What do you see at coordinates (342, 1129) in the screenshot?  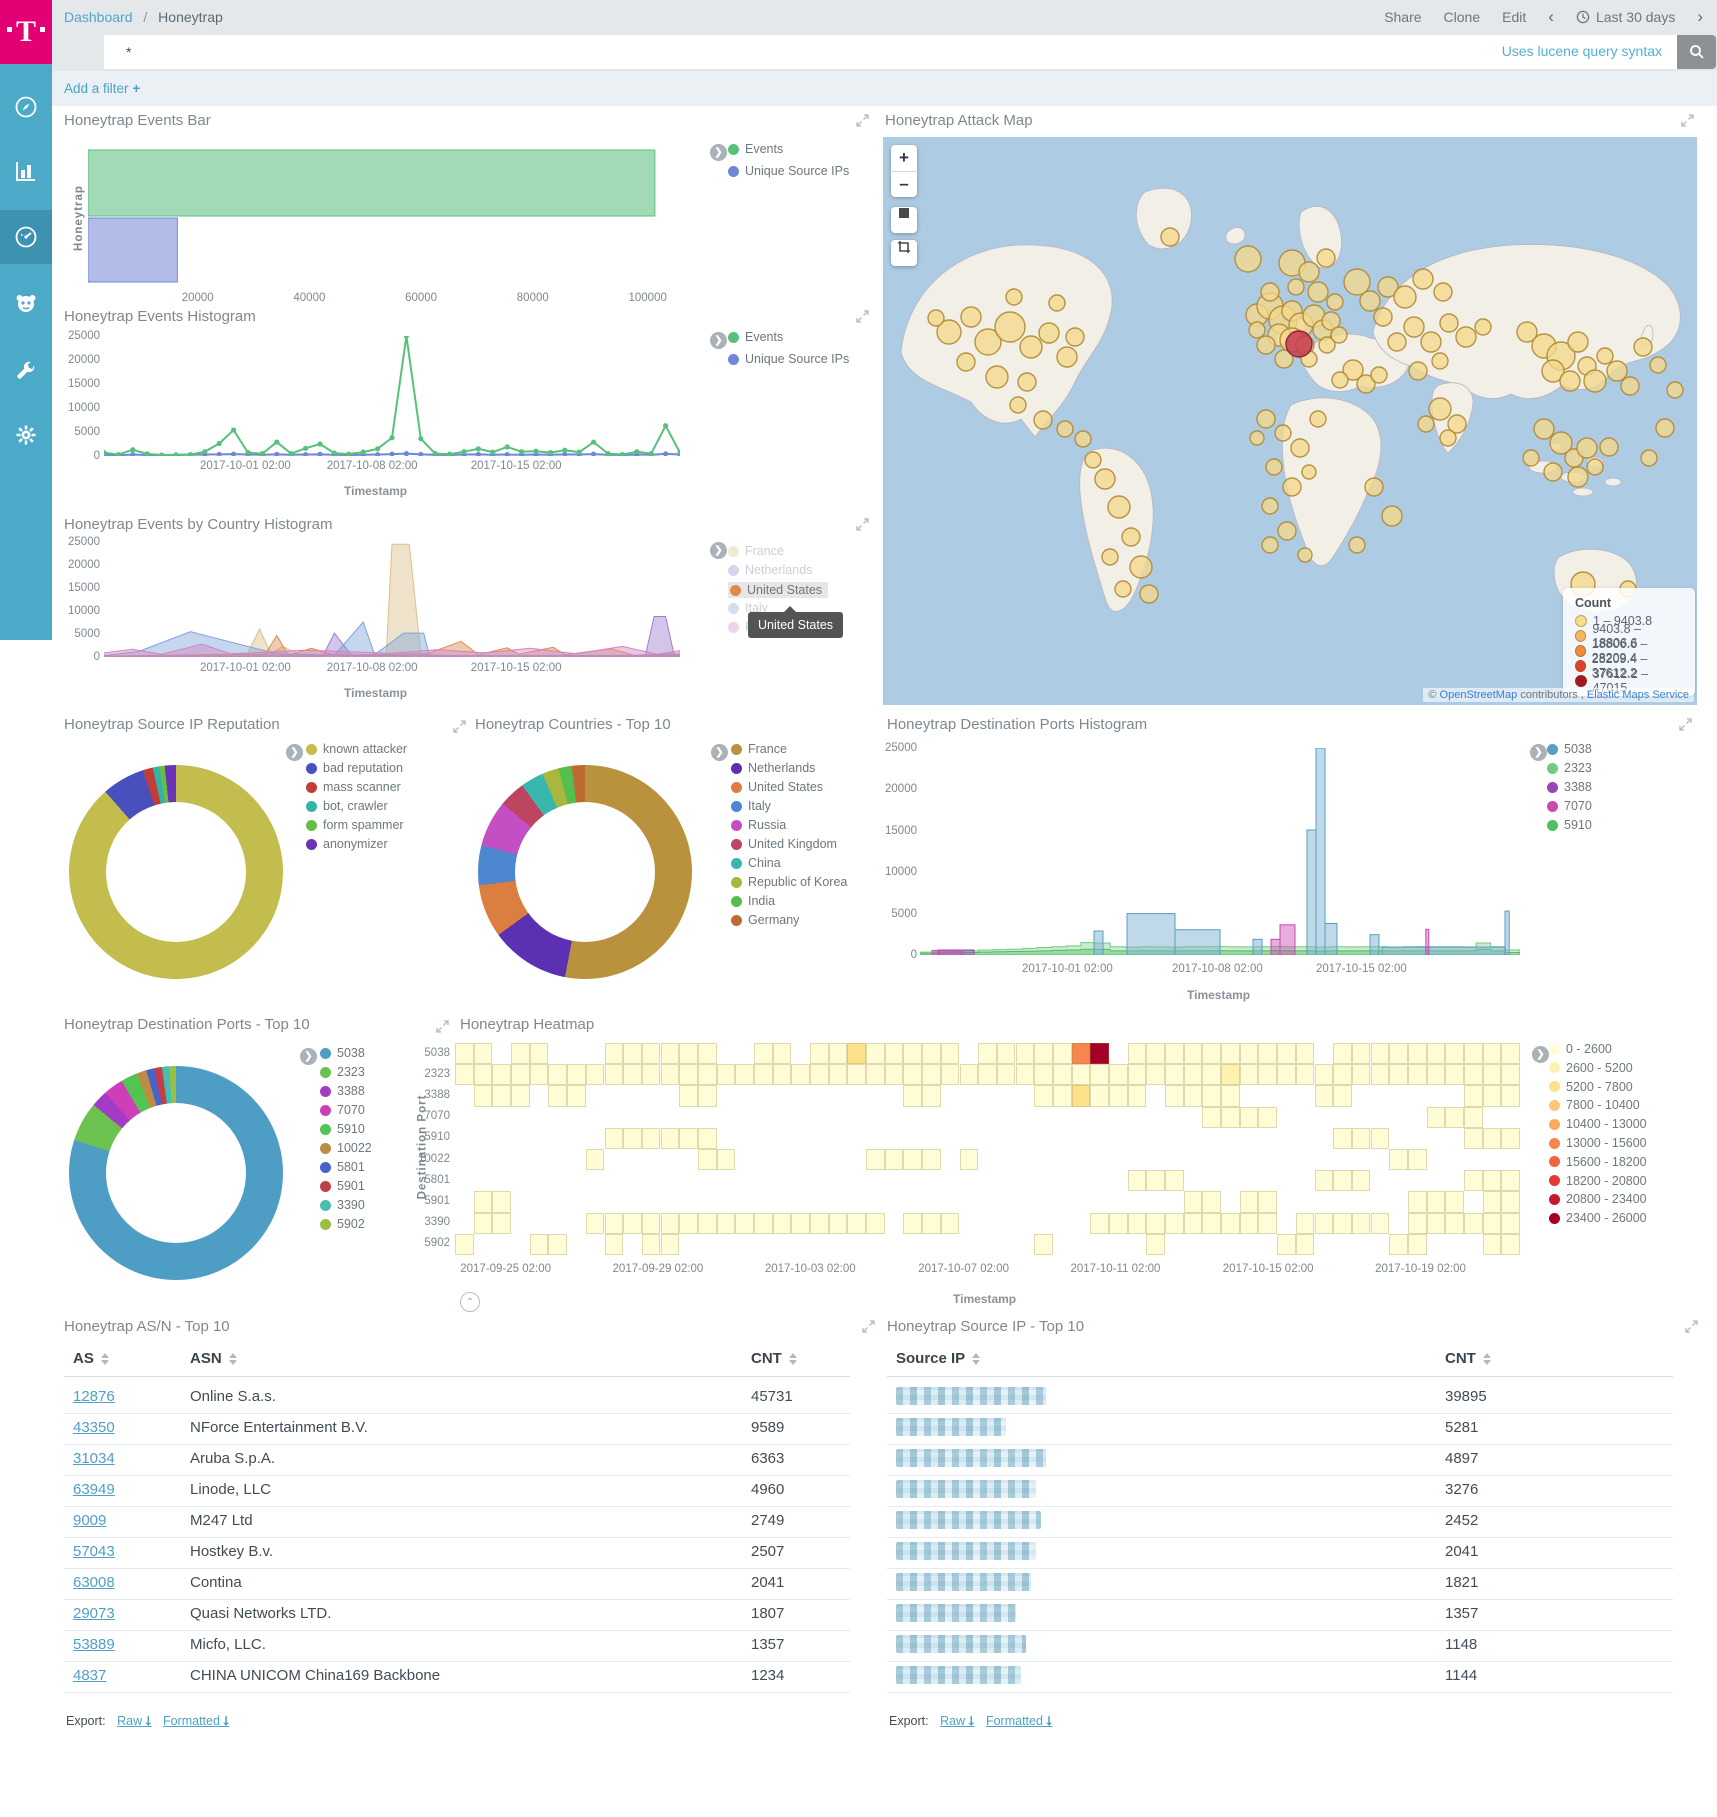 I see `legend-item-5910: 5910` at bounding box center [342, 1129].